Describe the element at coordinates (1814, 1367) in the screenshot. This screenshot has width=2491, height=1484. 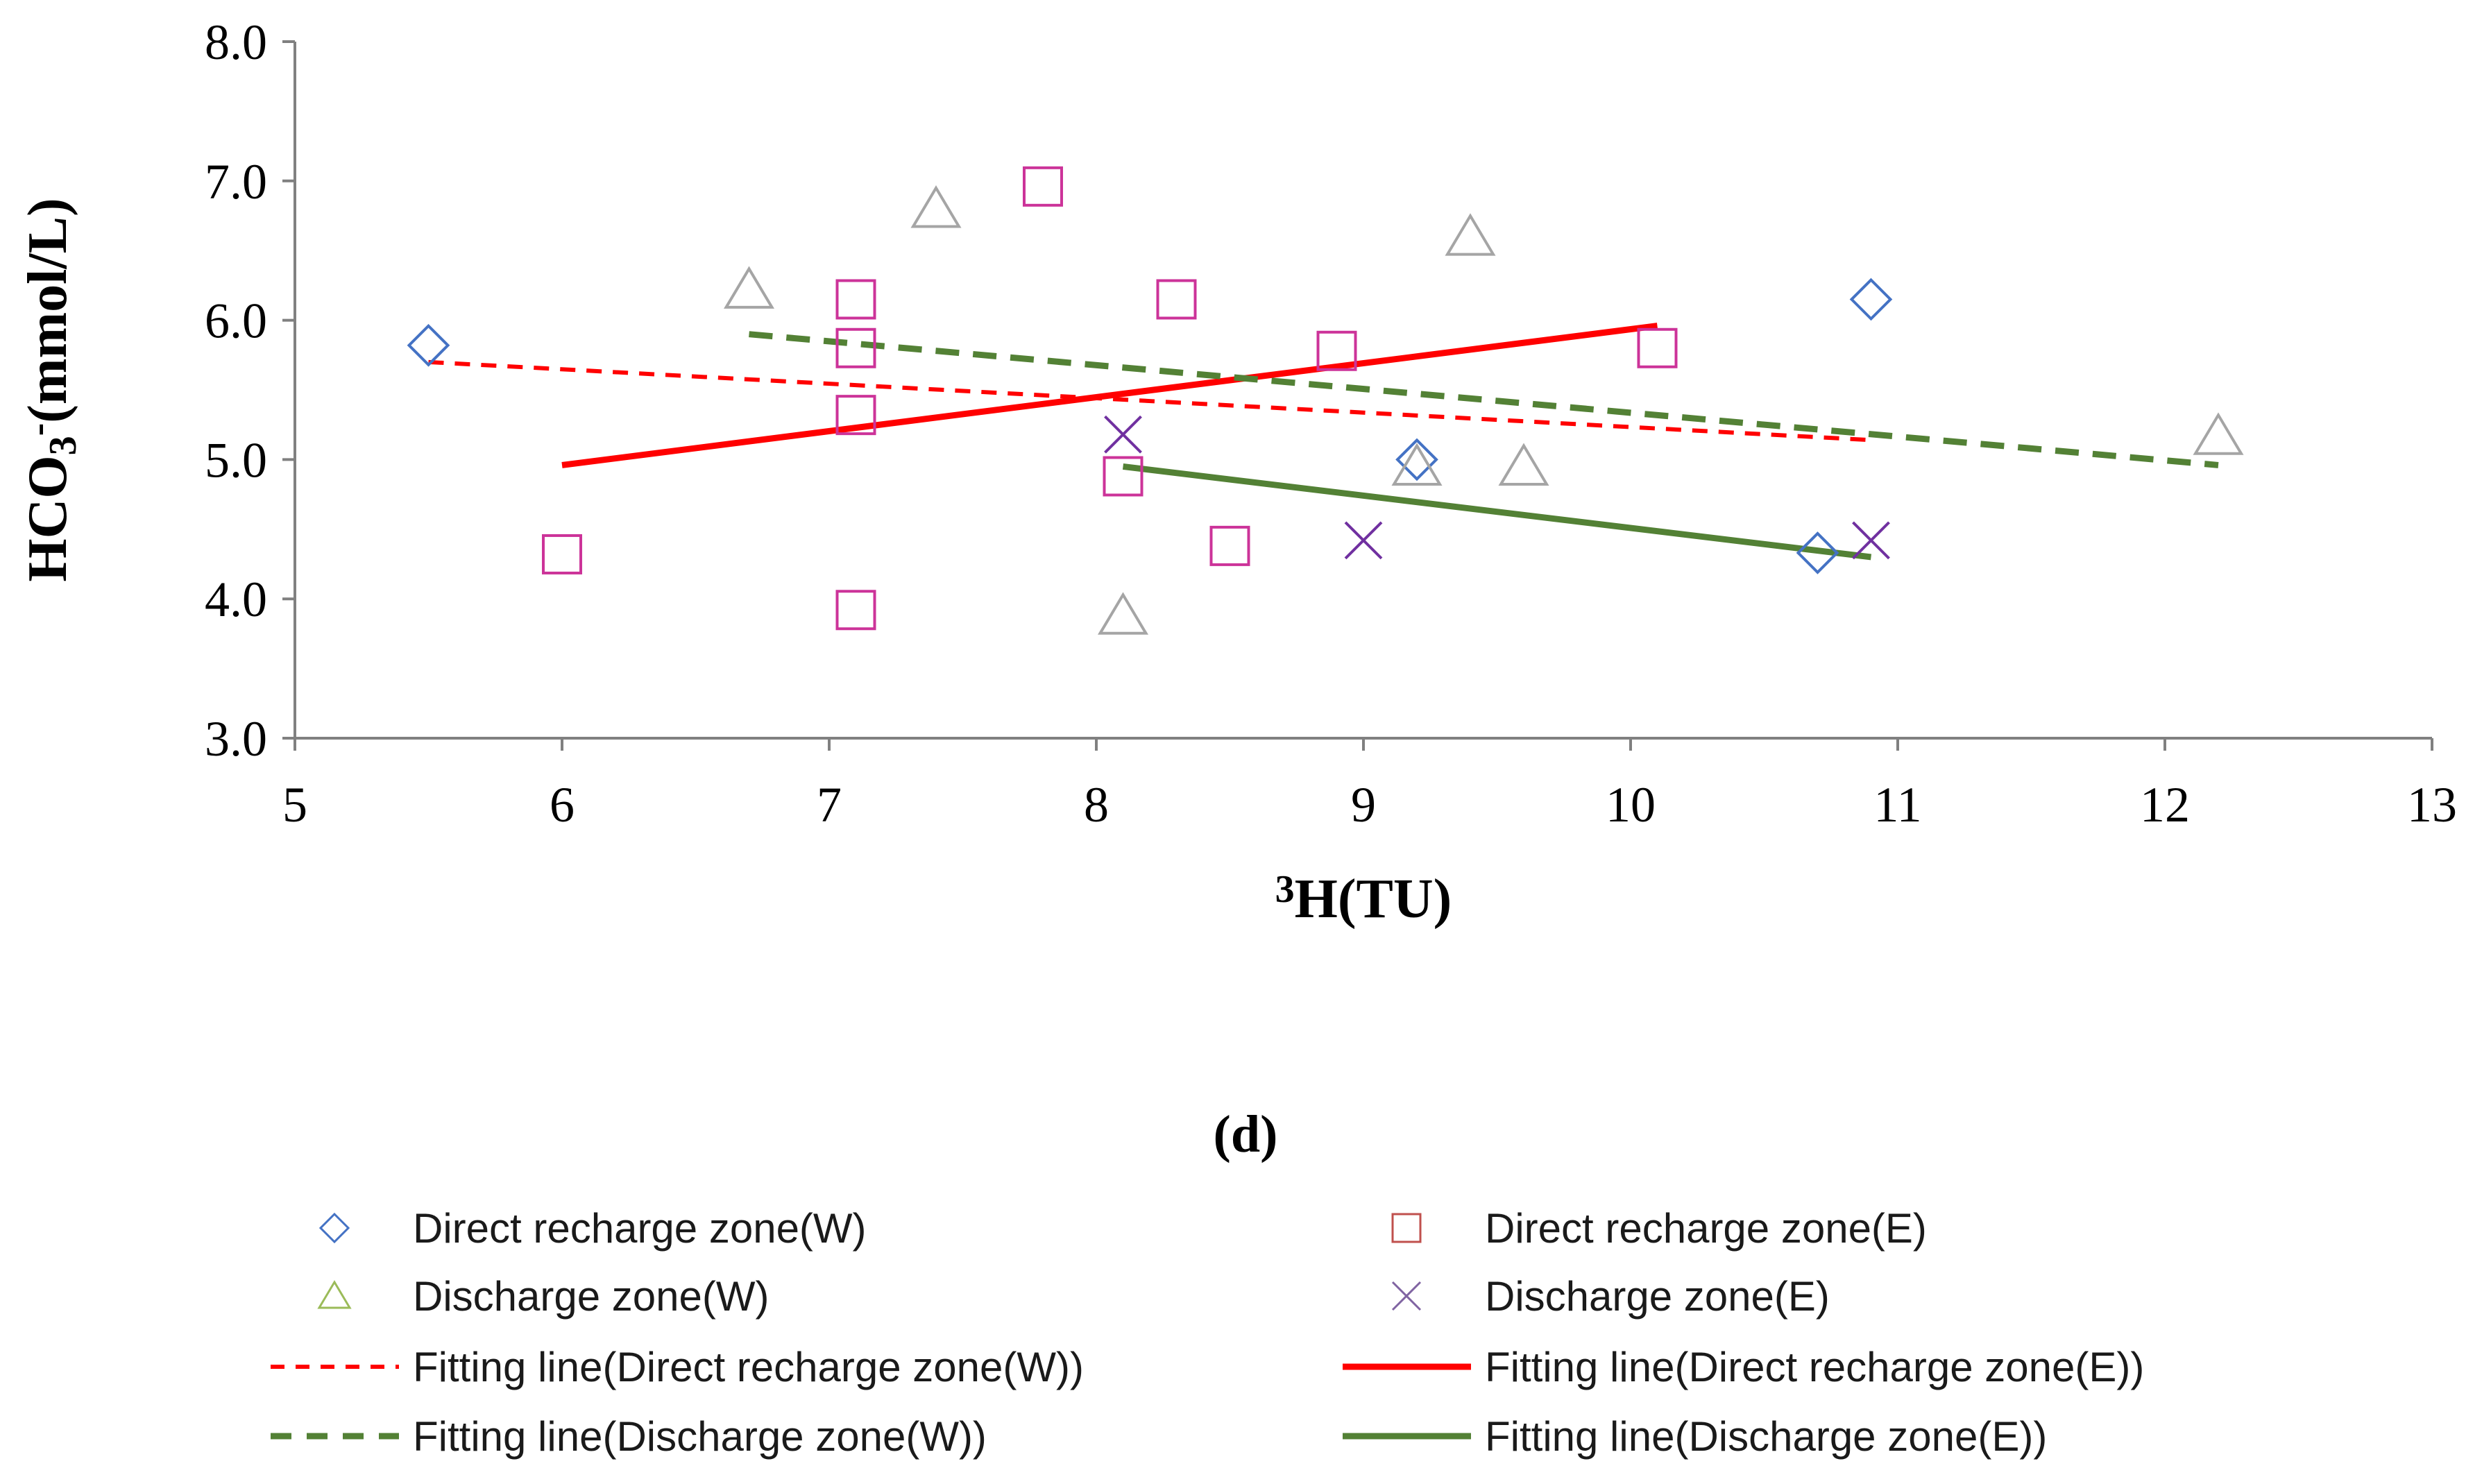
I see `legend-label: Fitting line(Direct recharge zone(E))` at that location.